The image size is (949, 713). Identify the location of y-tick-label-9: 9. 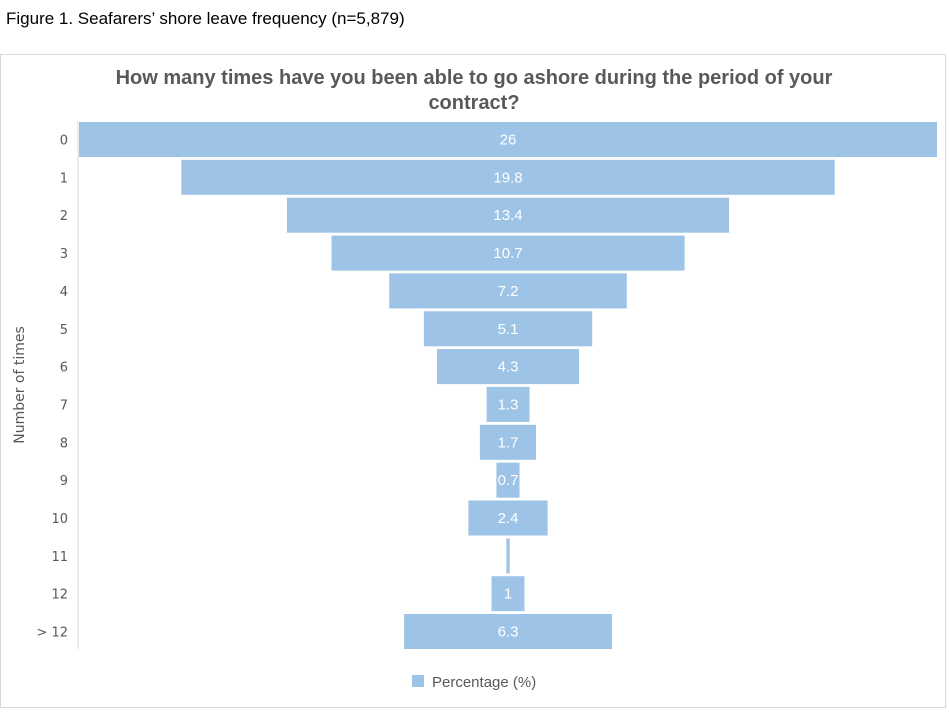
(64, 481).